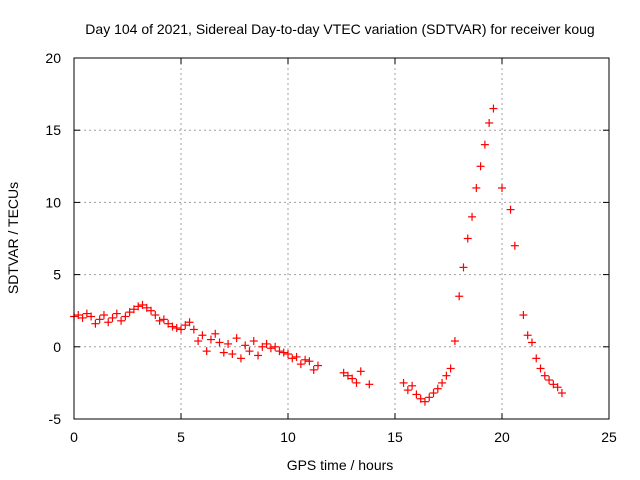 The height and width of the screenshot is (480, 640). Describe the element at coordinates (55, 419) in the screenshot. I see `y-tick-label: -5` at that location.